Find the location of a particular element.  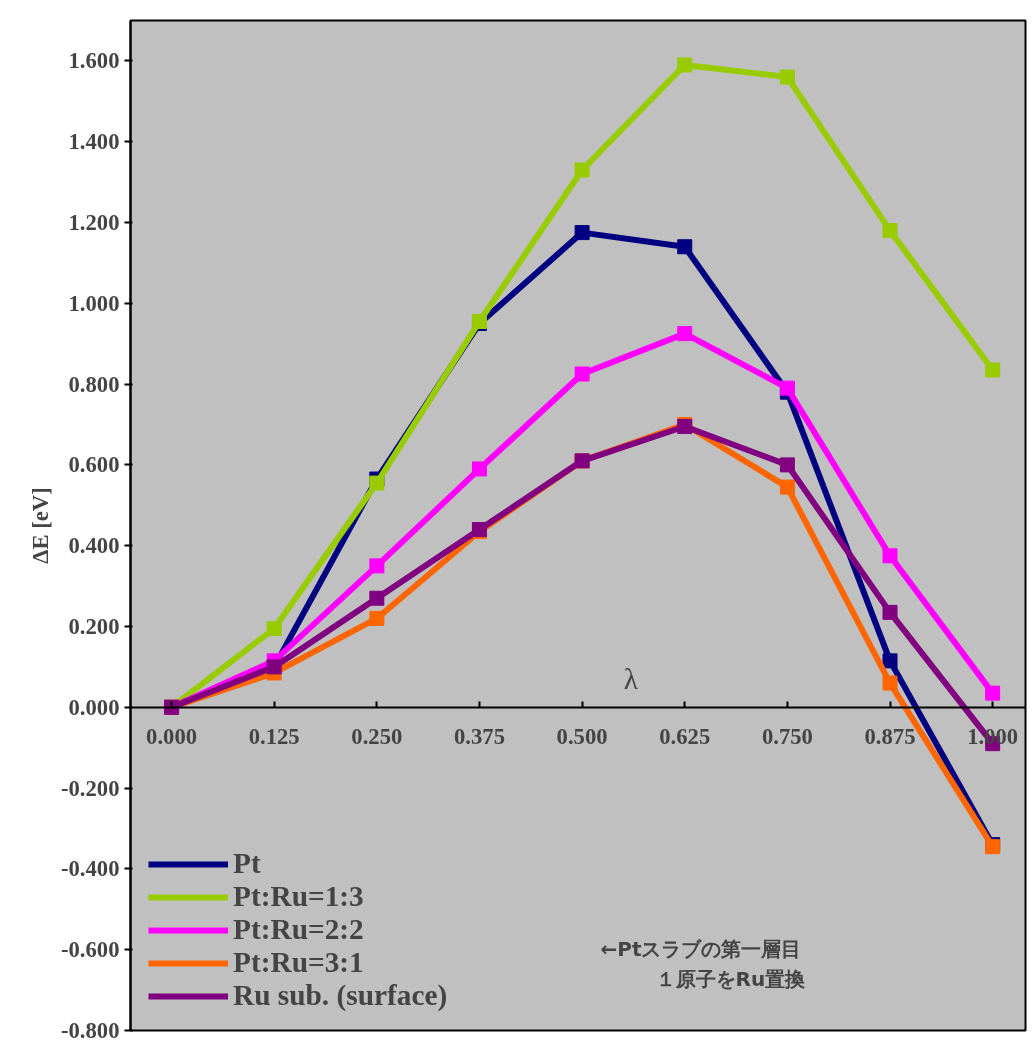

legend-label: Ru sub. (surface) is located at coordinates (340, 995).